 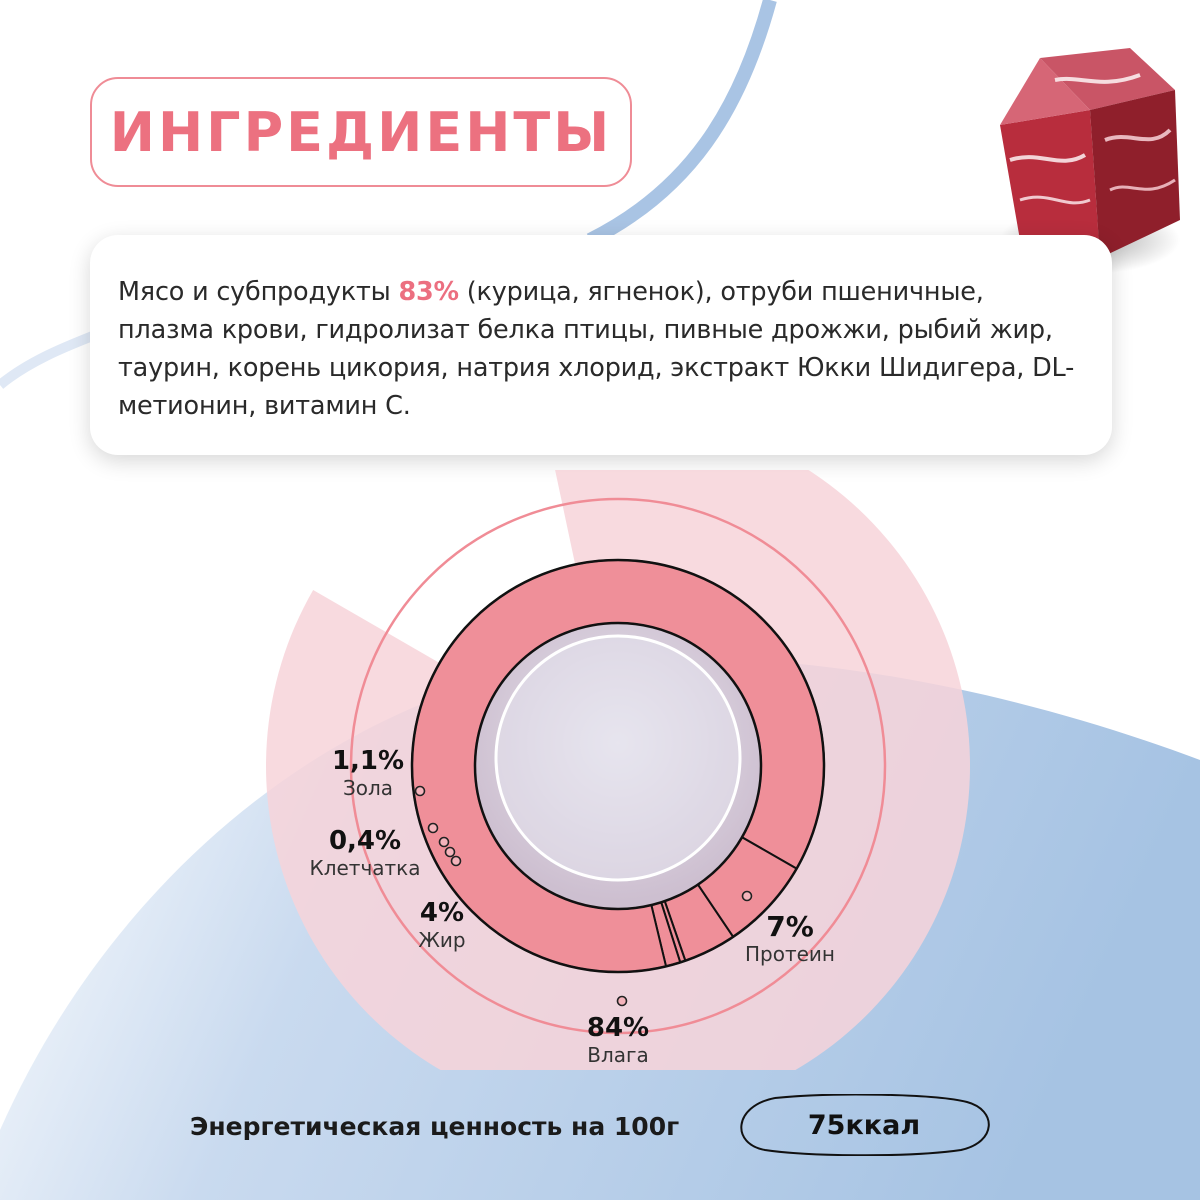 What do you see at coordinates (435, 1126) in the screenshot?
I see `energy-label: Энергетическая ценность на 100г` at bounding box center [435, 1126].